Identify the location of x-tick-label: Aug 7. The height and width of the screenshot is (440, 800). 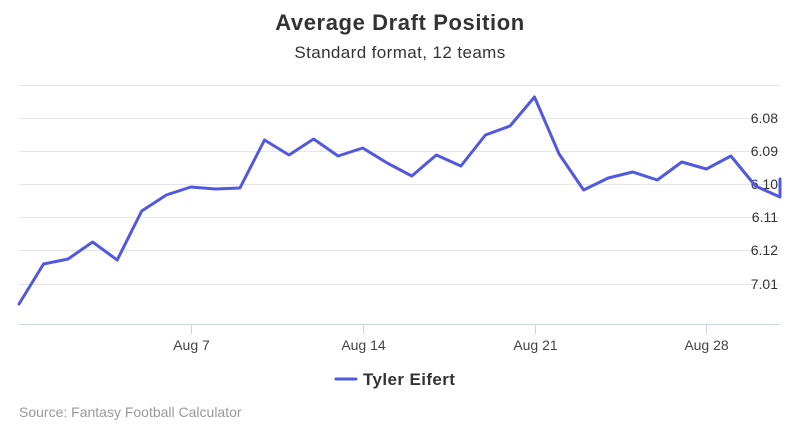
(191, 345).